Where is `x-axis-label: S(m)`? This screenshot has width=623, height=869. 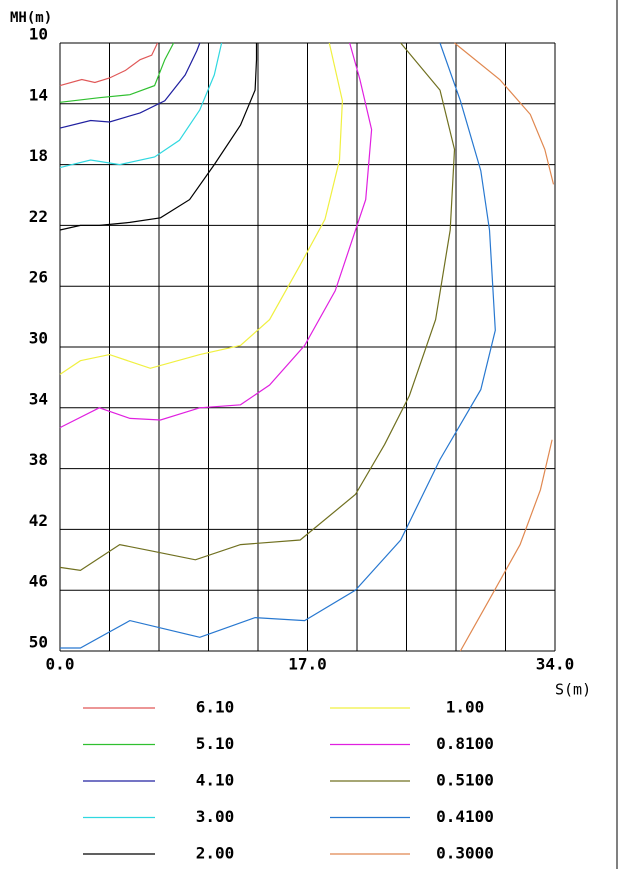
x-axis-label: S(m) is located at coordinates (573, 690).